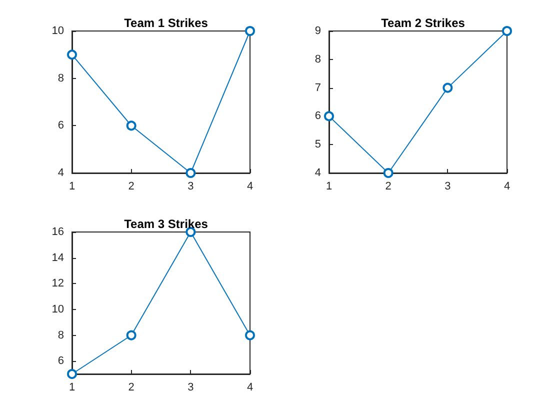 Image resolution: width=560 pixels, height=420 pixels. Describe the element at coordinates (166, 224) in the screenshot. I see `chart-title: Team 3 Strikes` at that location.